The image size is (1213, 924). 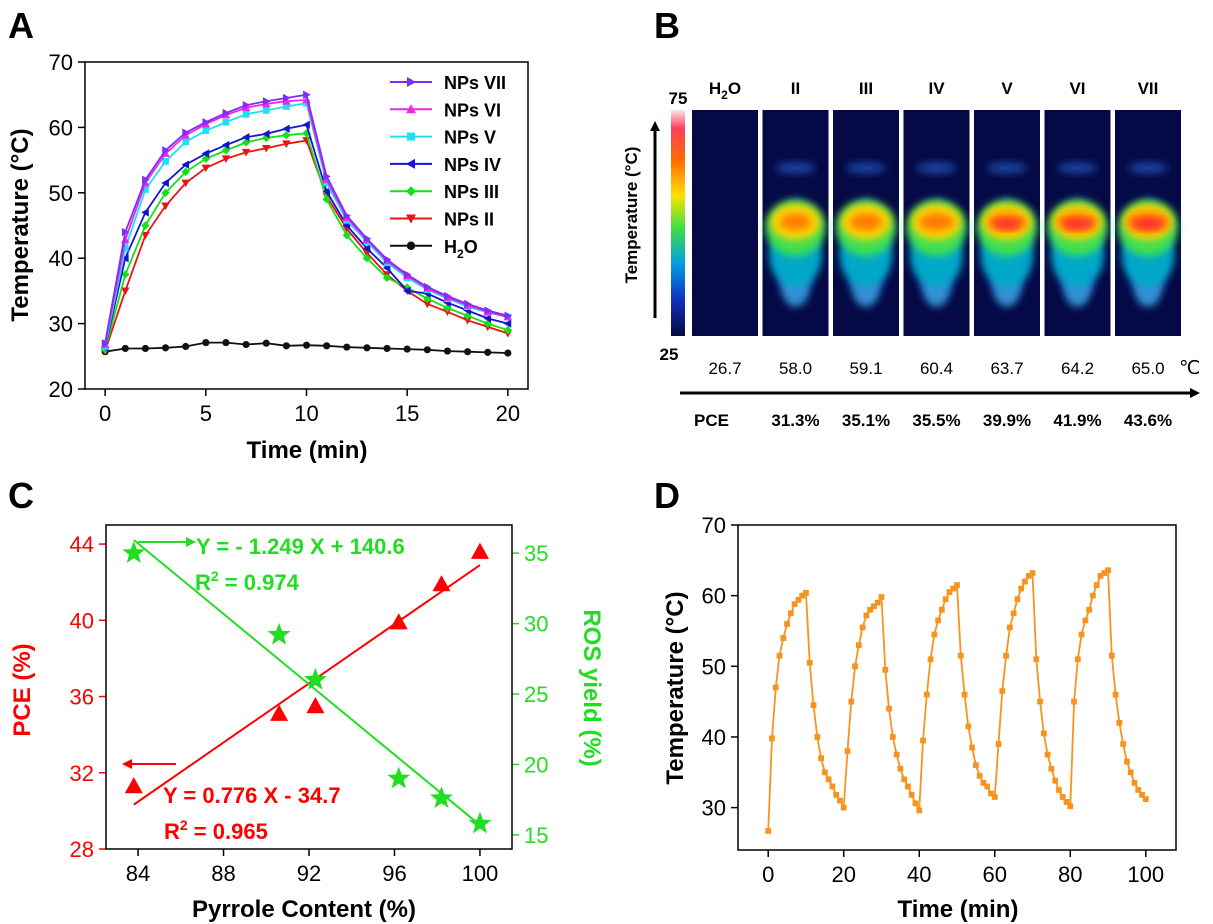 I want to click on y-tick-label: 50, so click(x=714, y=666).